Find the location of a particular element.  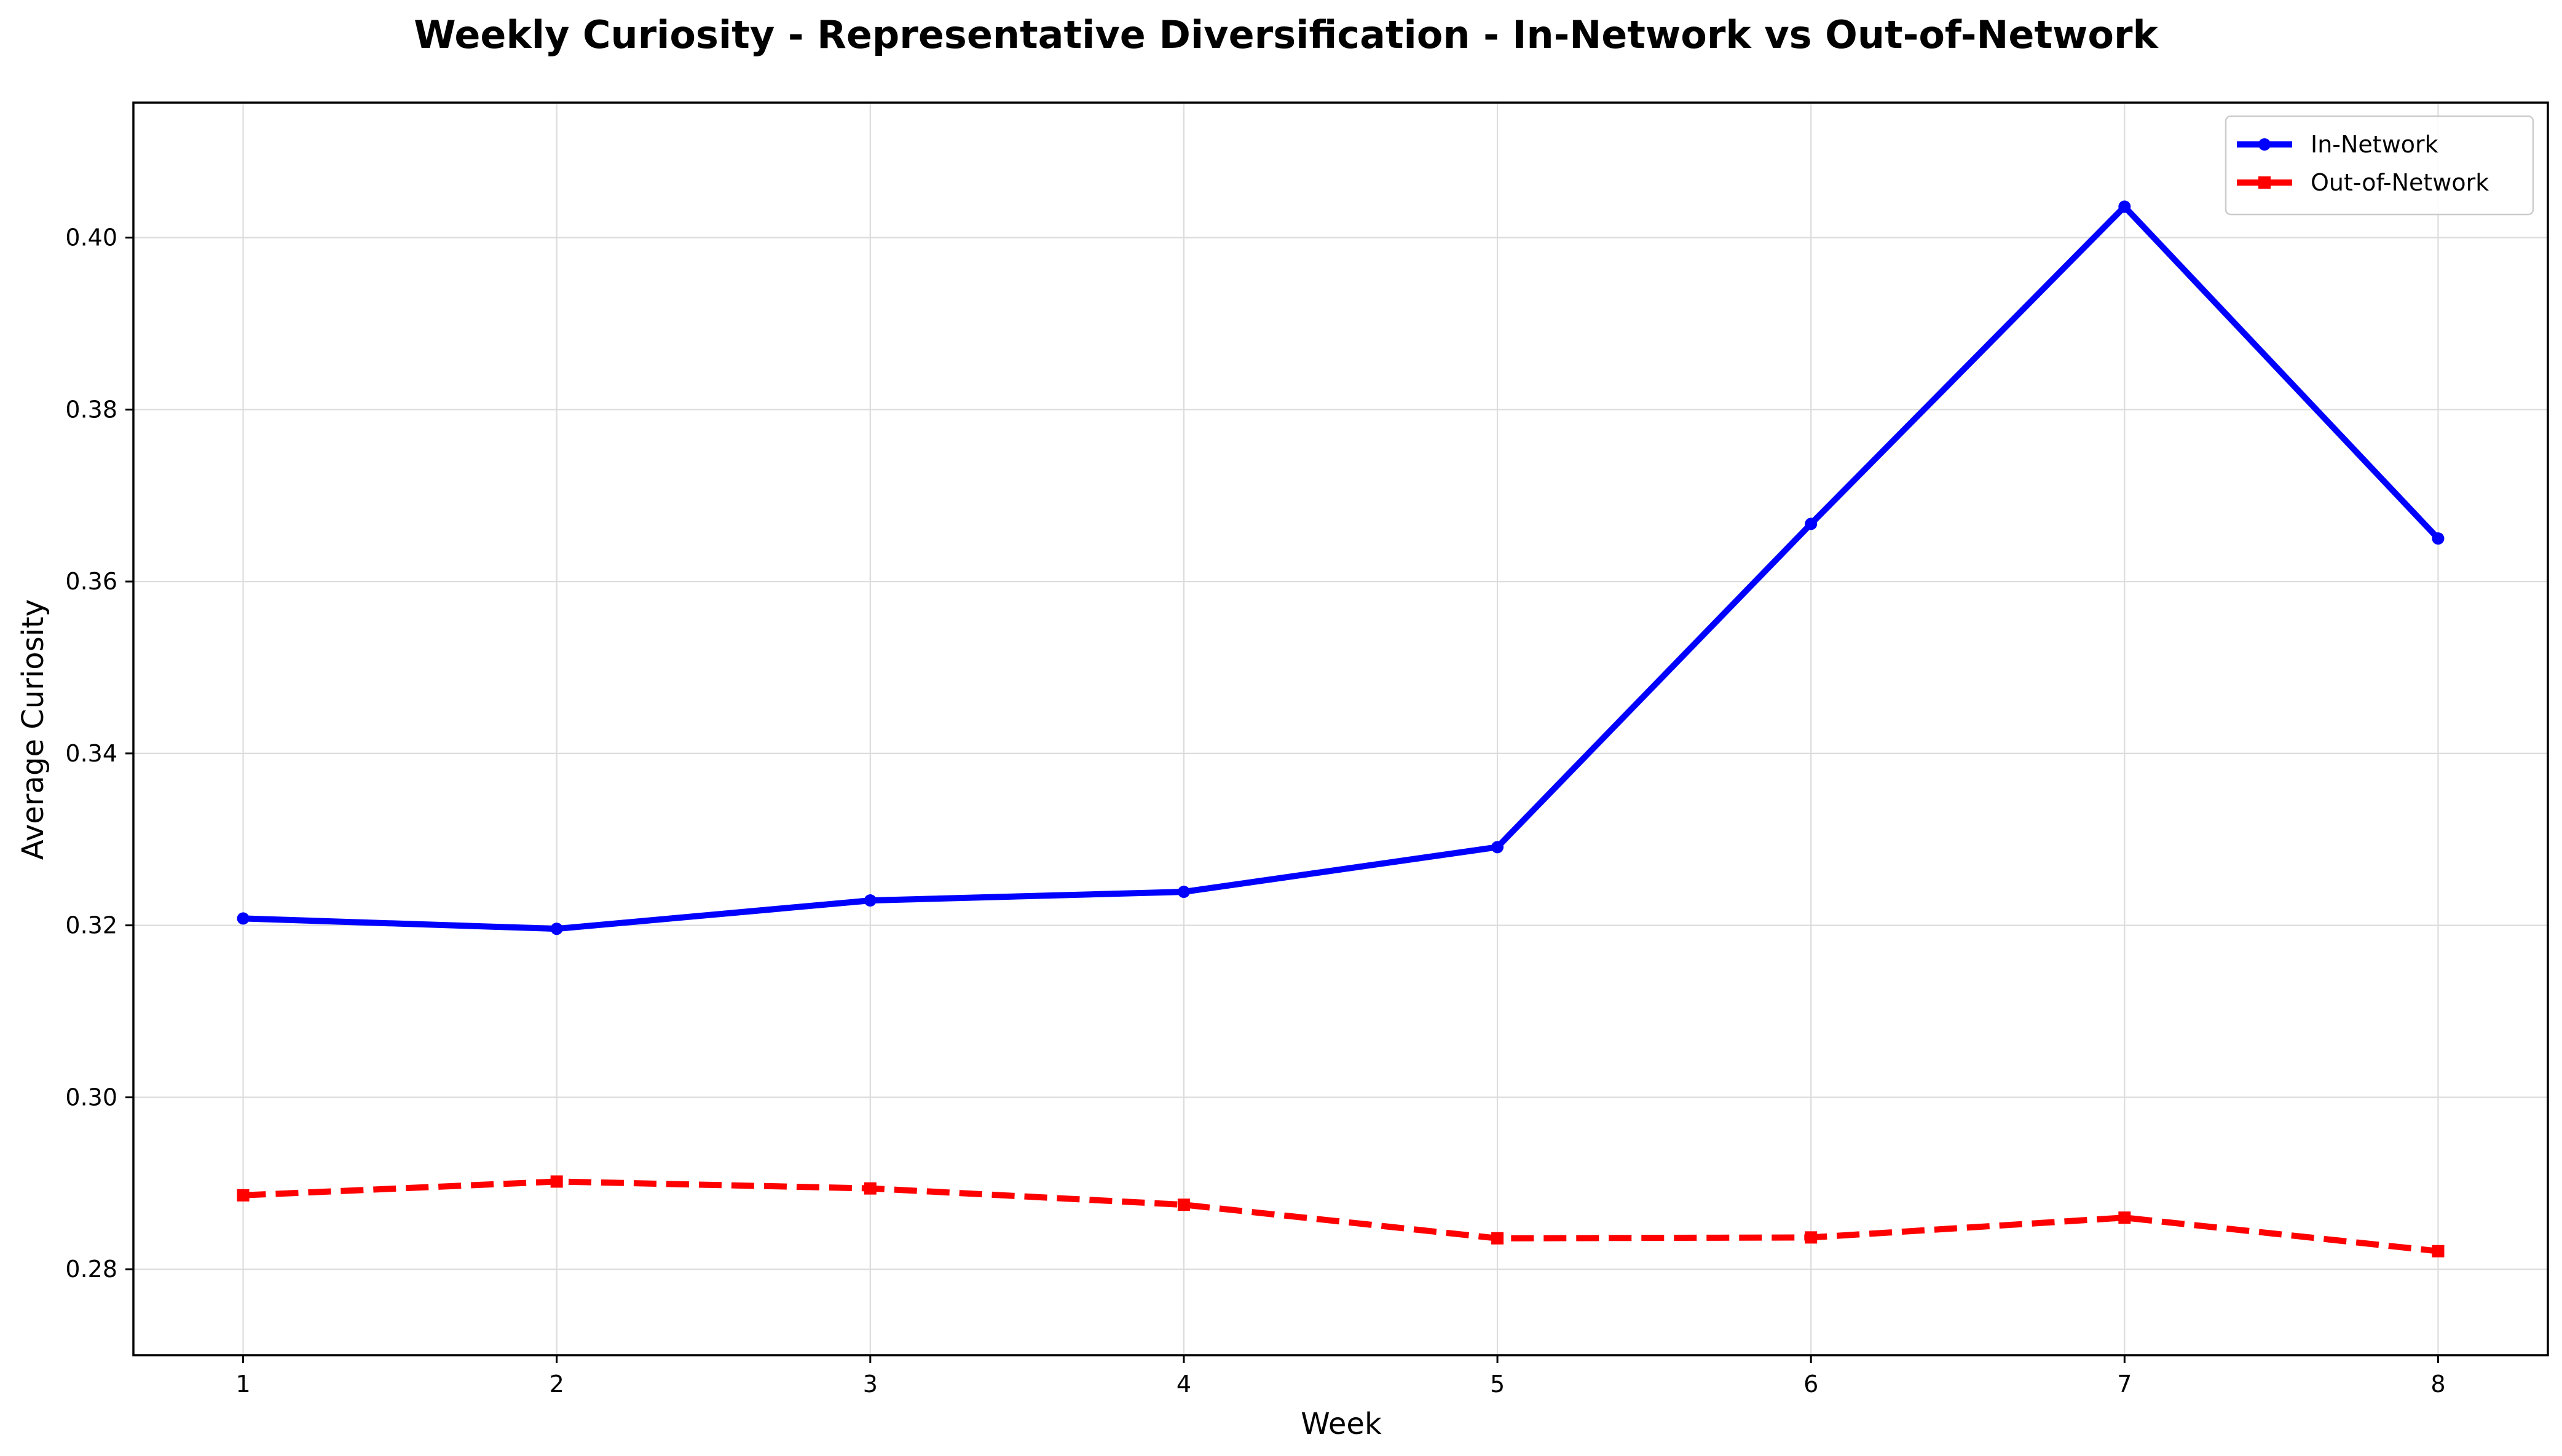

x-tick-label: 3 is located at coordinates (871, 1384).